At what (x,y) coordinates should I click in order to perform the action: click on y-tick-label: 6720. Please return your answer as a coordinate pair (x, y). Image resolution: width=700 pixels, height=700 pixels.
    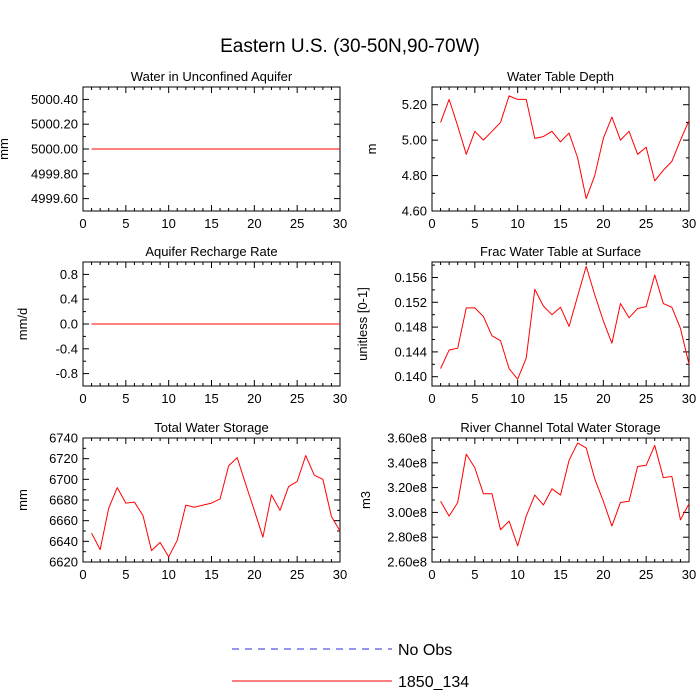
    Looking at the image, I should click on (63, 458).